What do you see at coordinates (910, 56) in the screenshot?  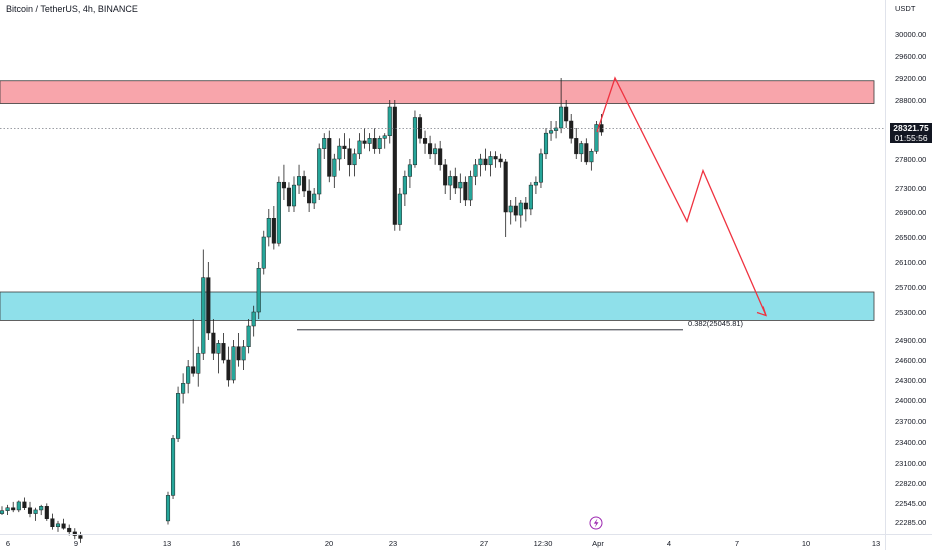 I see `price-tick: 29600.00` at bounding box center [910, 56].